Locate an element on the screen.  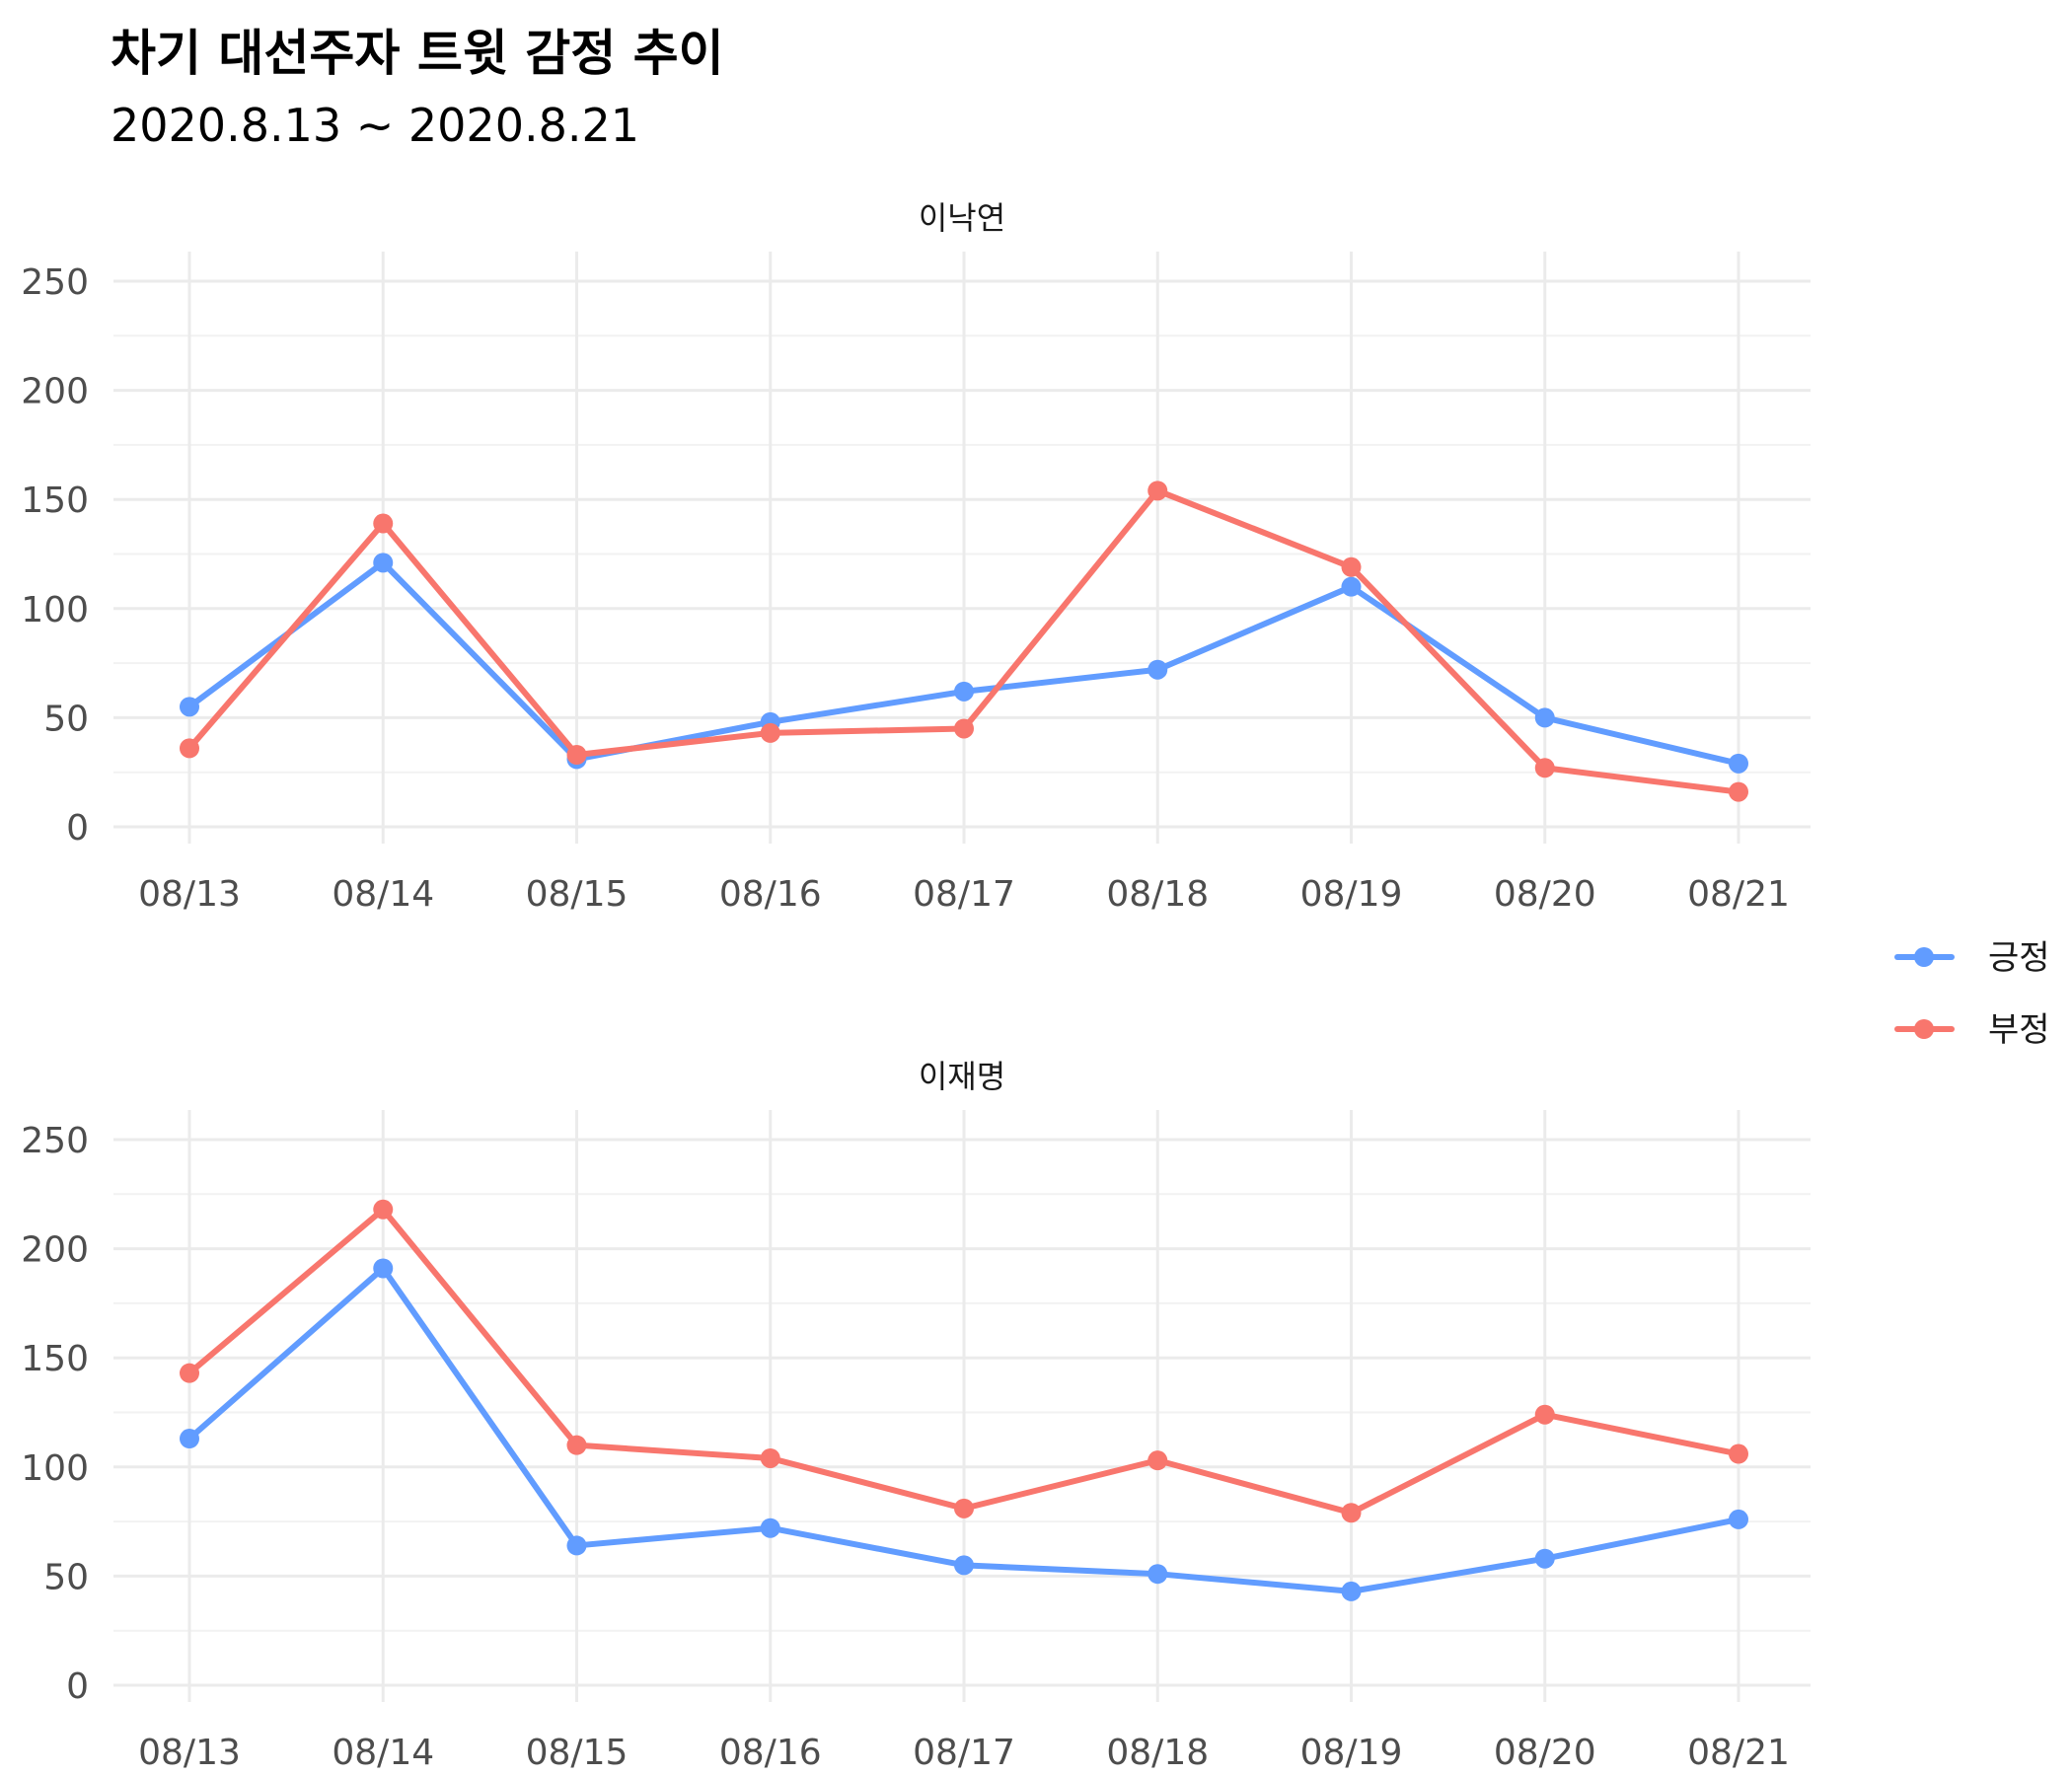
legend-label: 부정 is located at coordinates (2019, 1030).